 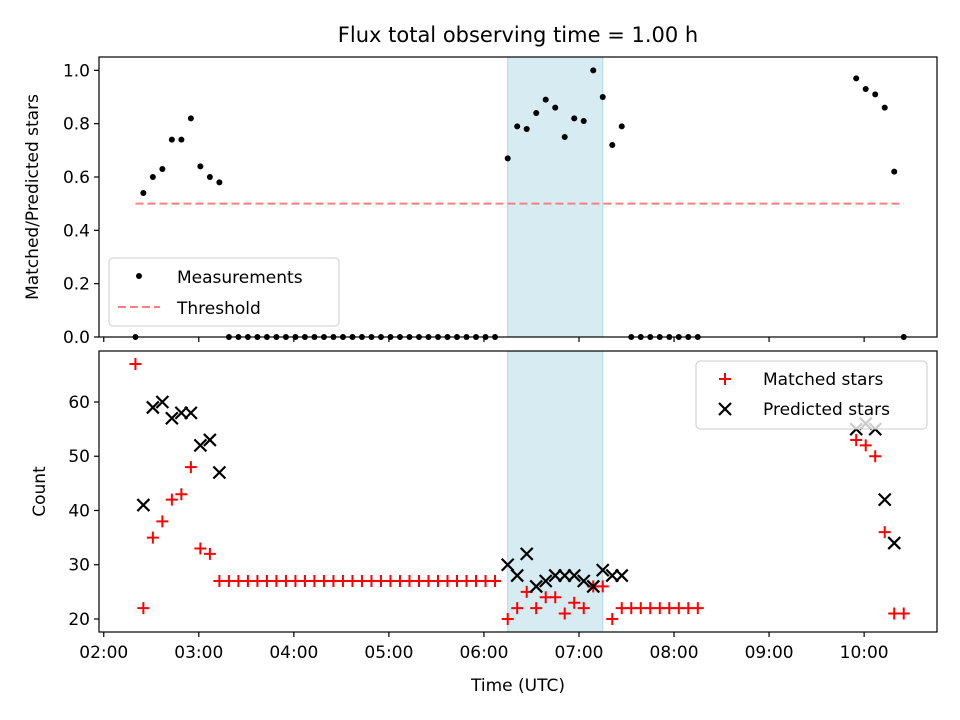 What do you see at coordinates (76, 71) in the screenshot?
I see `top-y-tick-label: 1.0` at bounding box center [76, 71].